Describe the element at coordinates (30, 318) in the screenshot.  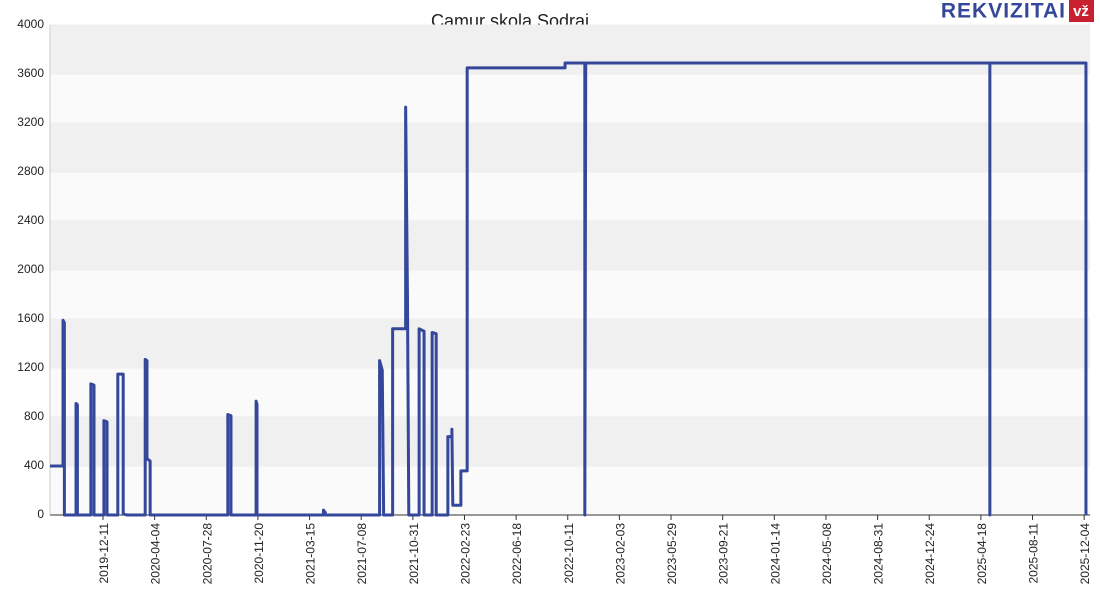
I see `y-tick-label: 1600` at that location.